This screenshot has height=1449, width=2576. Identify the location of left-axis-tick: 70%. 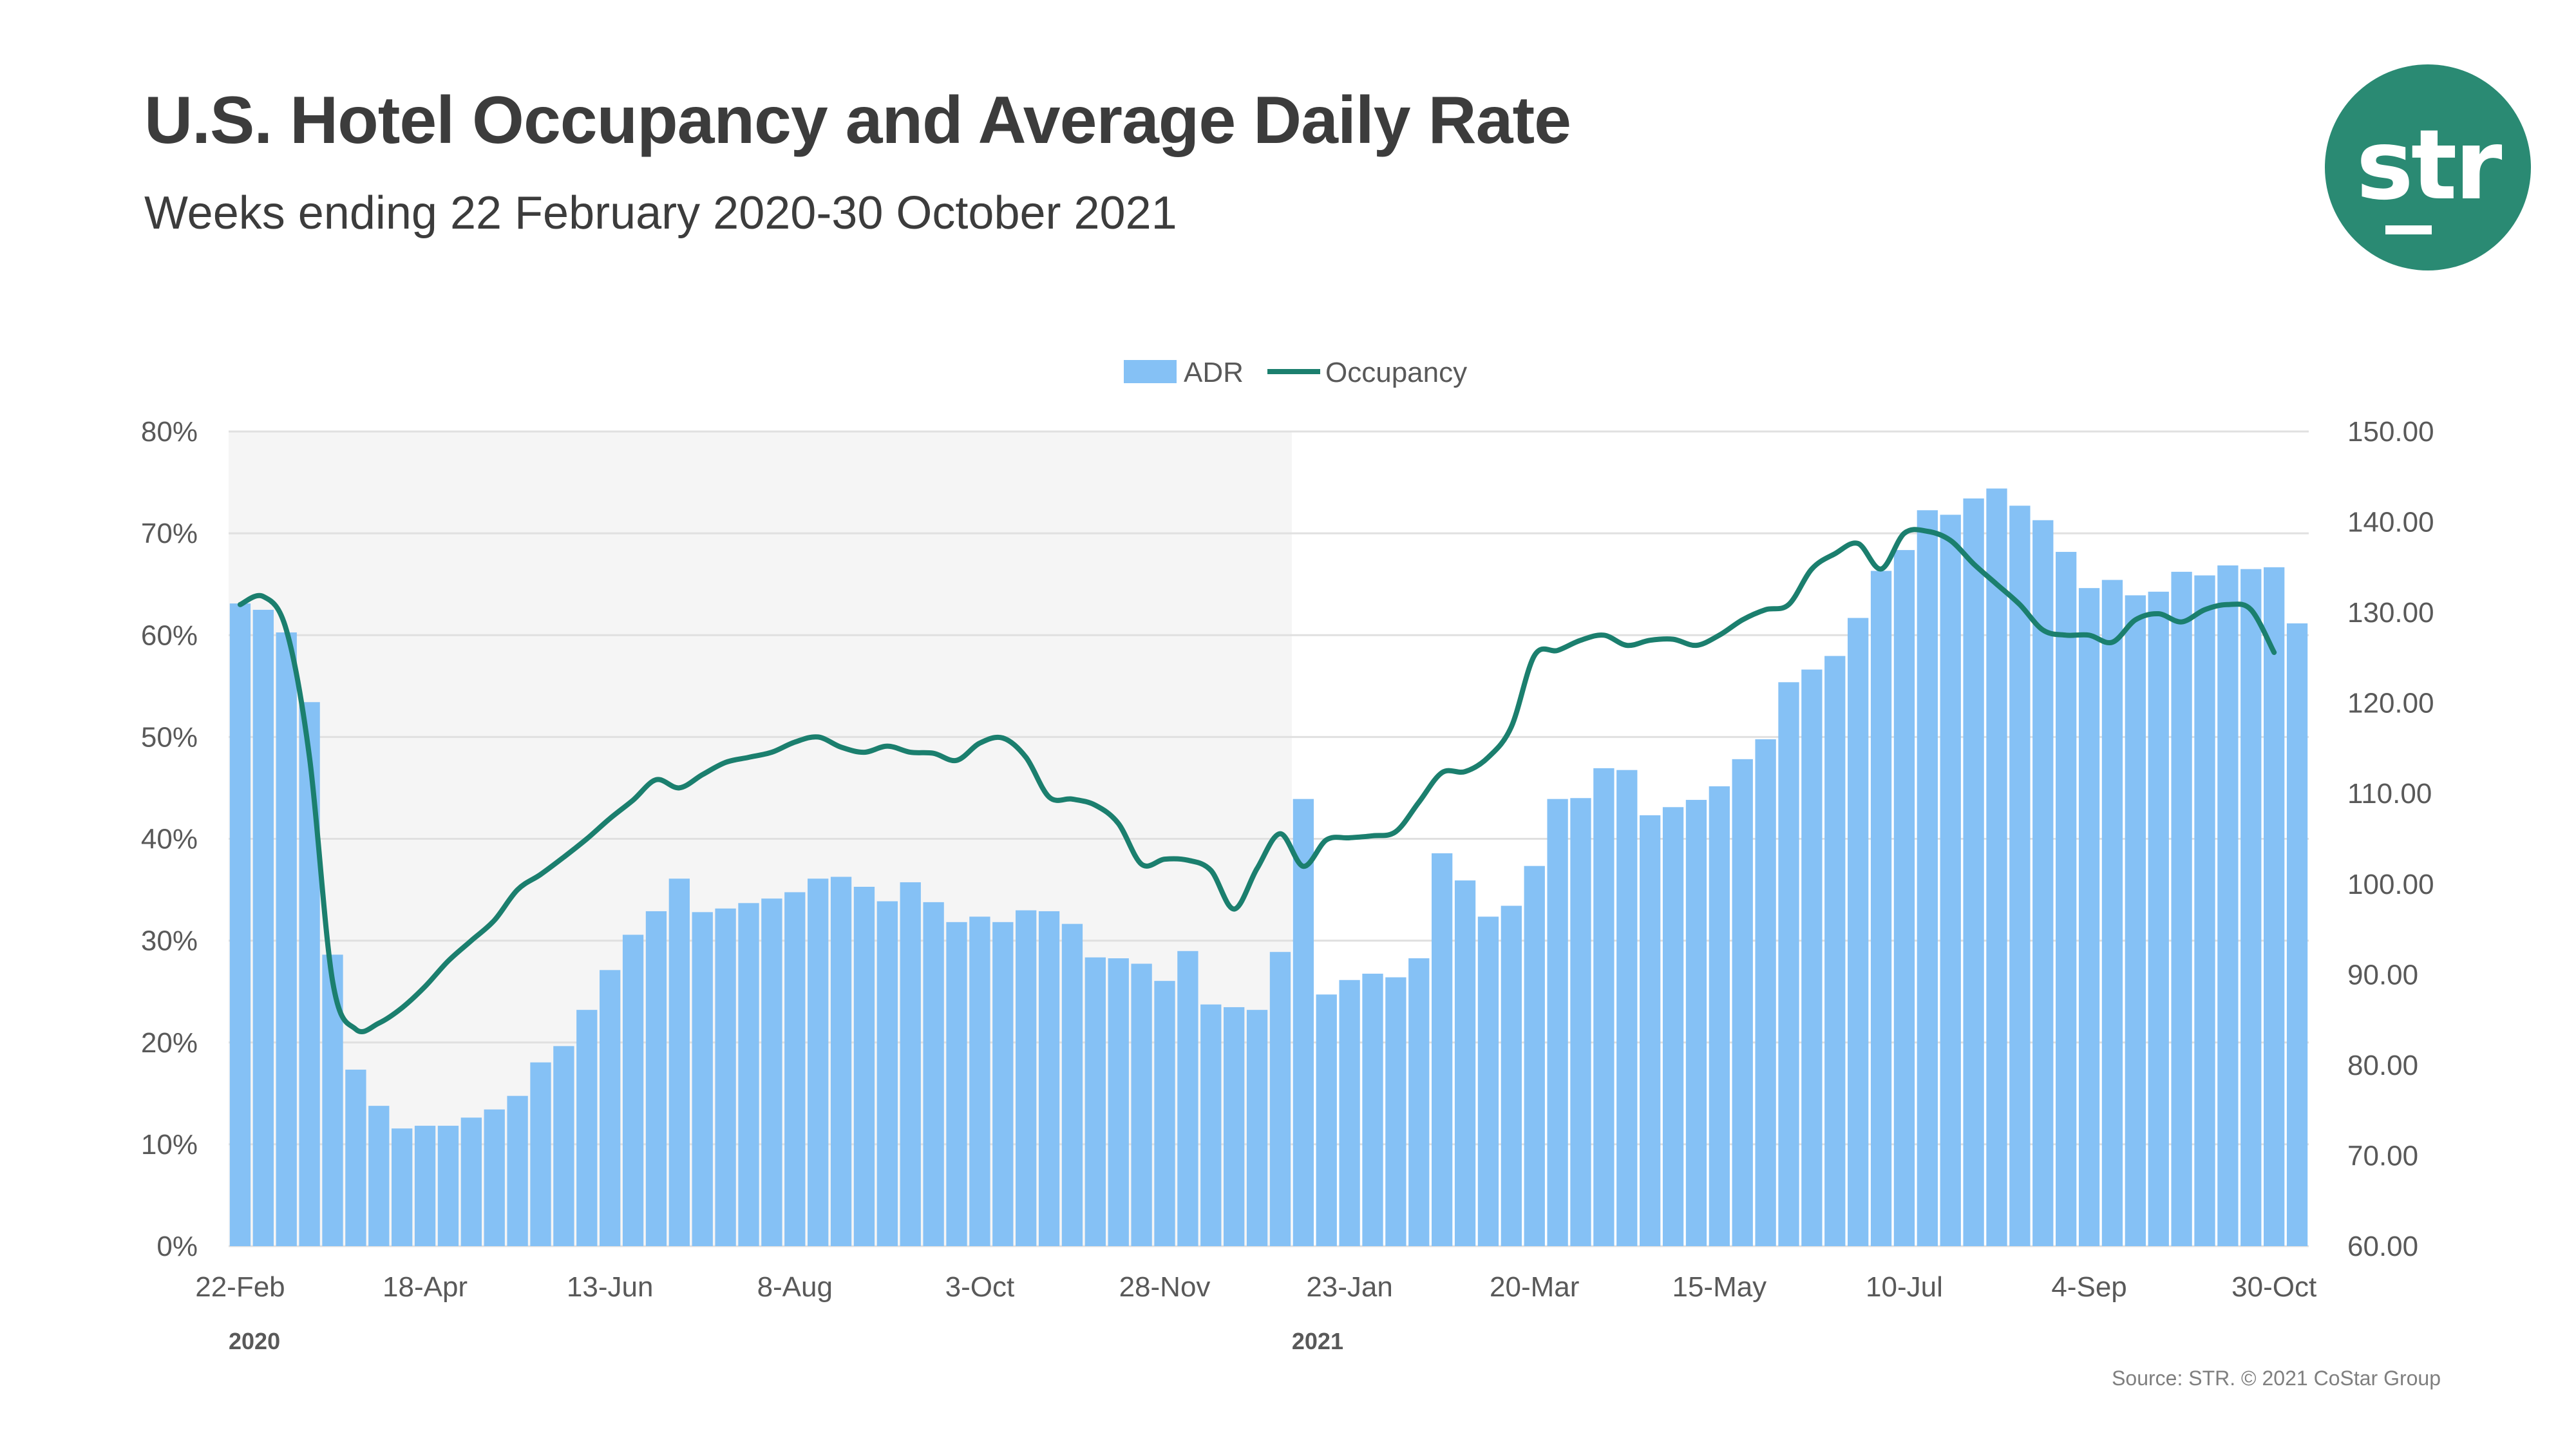
(169, 533).